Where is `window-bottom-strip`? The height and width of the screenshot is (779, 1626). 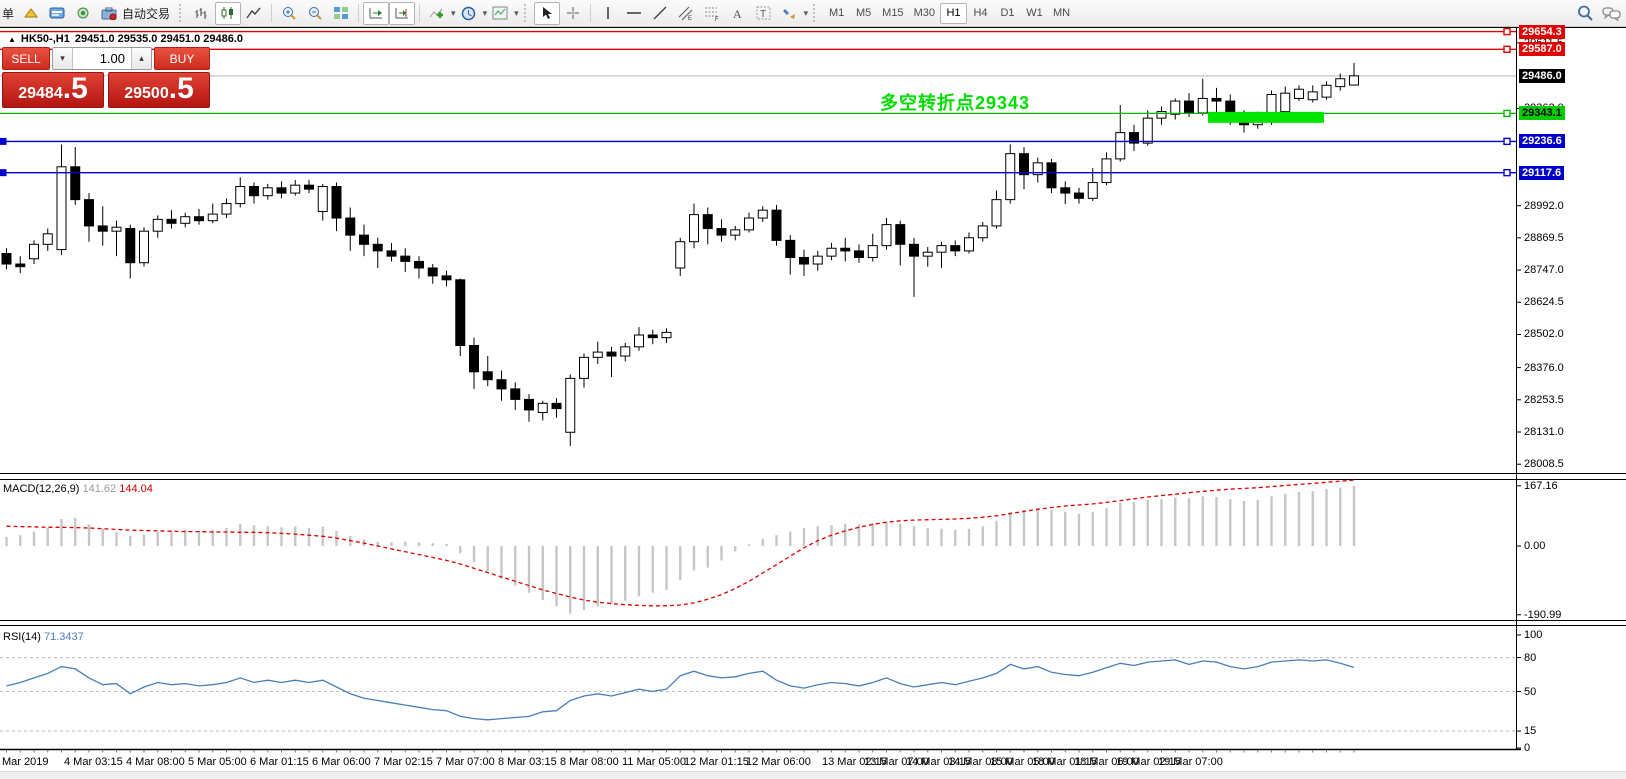 window-bottom-strip is located at coordinates (813, 775).